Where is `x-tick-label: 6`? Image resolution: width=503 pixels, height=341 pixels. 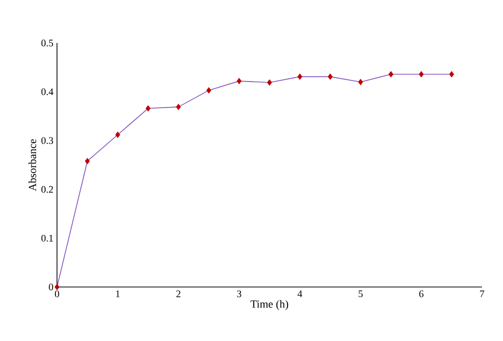 x-tick-label: 6 is located at coordinates (421, 294).